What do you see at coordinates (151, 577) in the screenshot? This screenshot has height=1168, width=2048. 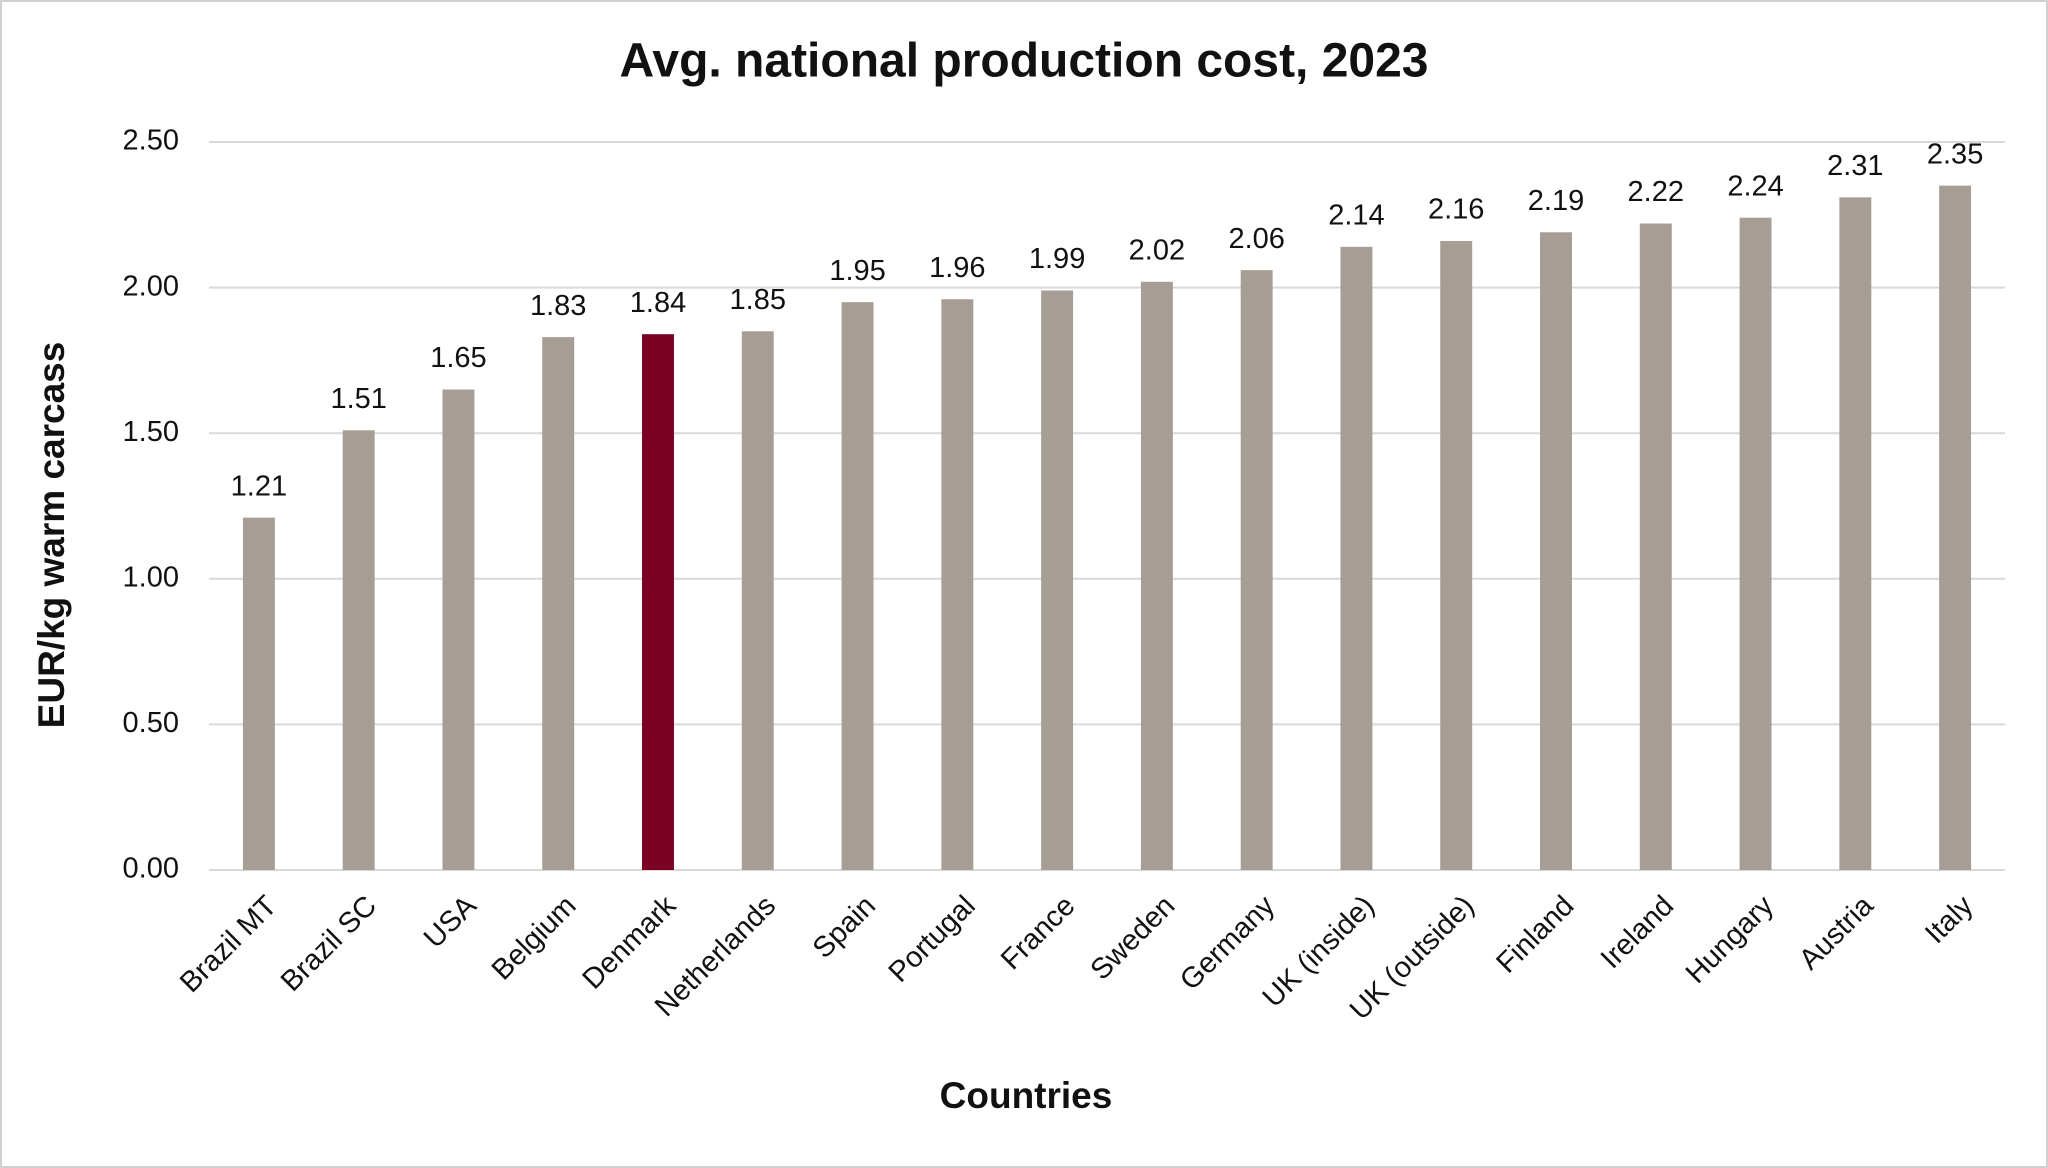 I see `y-tick-label: 1.00` at bounding box center [151, 577].